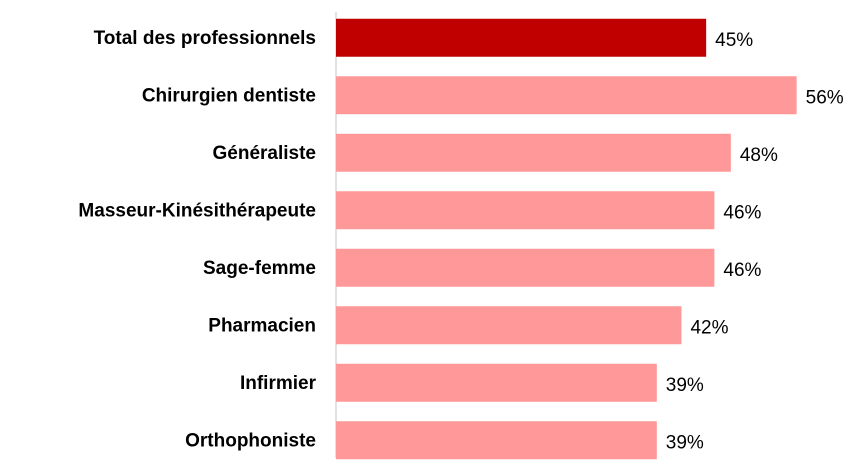 This screenshot has height=467, width=851. I want to click on category-label: Chirurgien dentiste, so click(229, 95).